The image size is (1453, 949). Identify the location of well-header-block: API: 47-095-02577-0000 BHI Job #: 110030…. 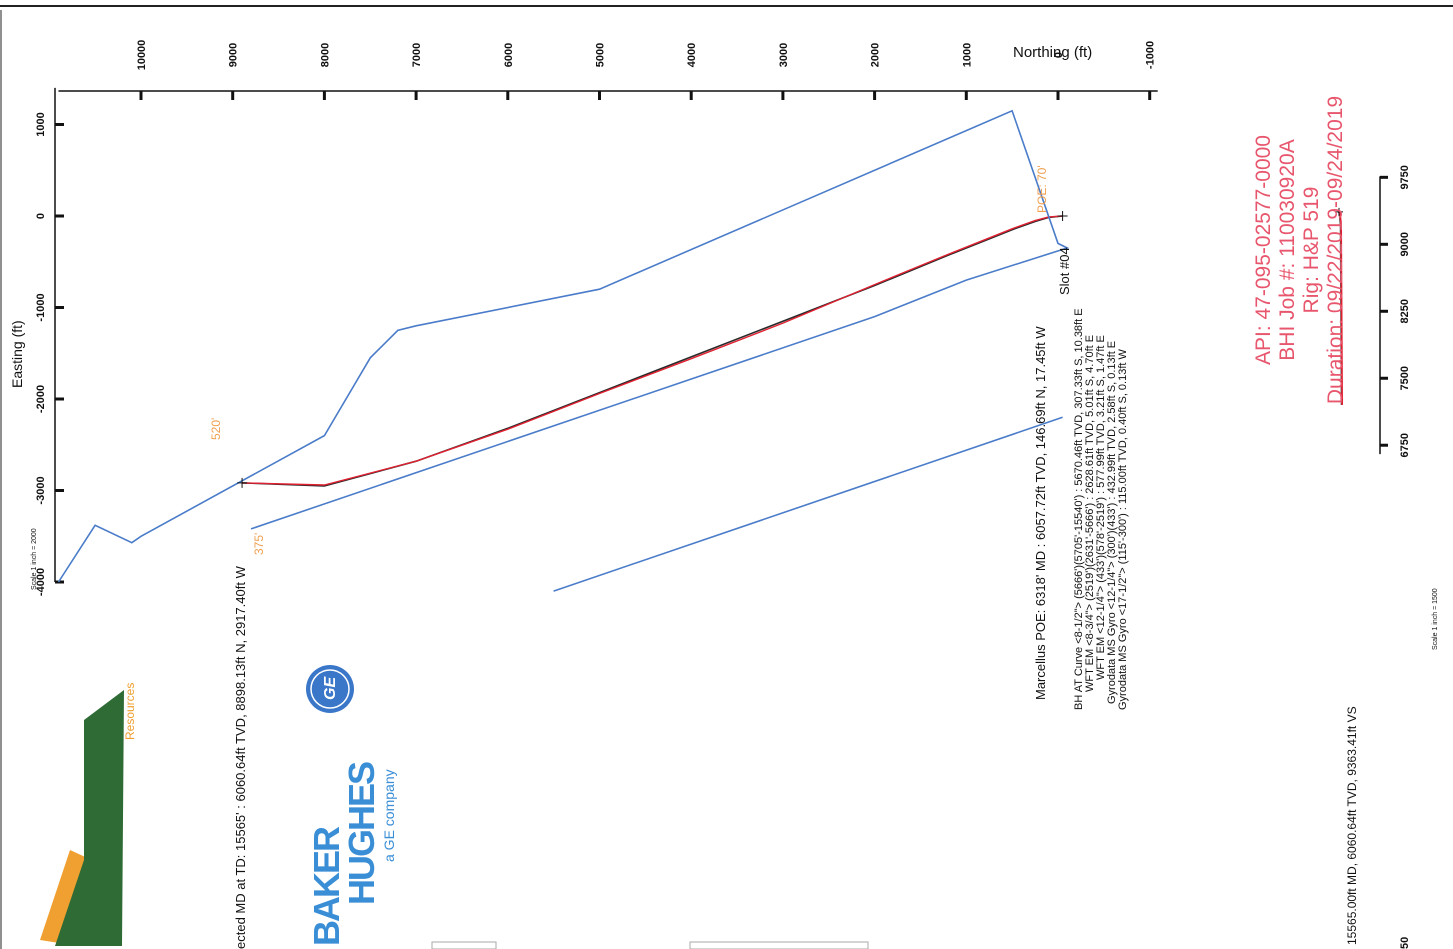
(1300, 250).